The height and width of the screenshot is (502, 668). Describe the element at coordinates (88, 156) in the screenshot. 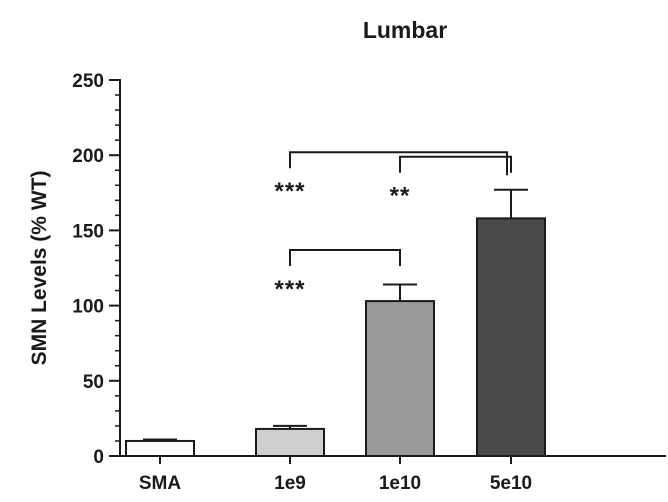

I see `y-tick-label: 200` at that location.